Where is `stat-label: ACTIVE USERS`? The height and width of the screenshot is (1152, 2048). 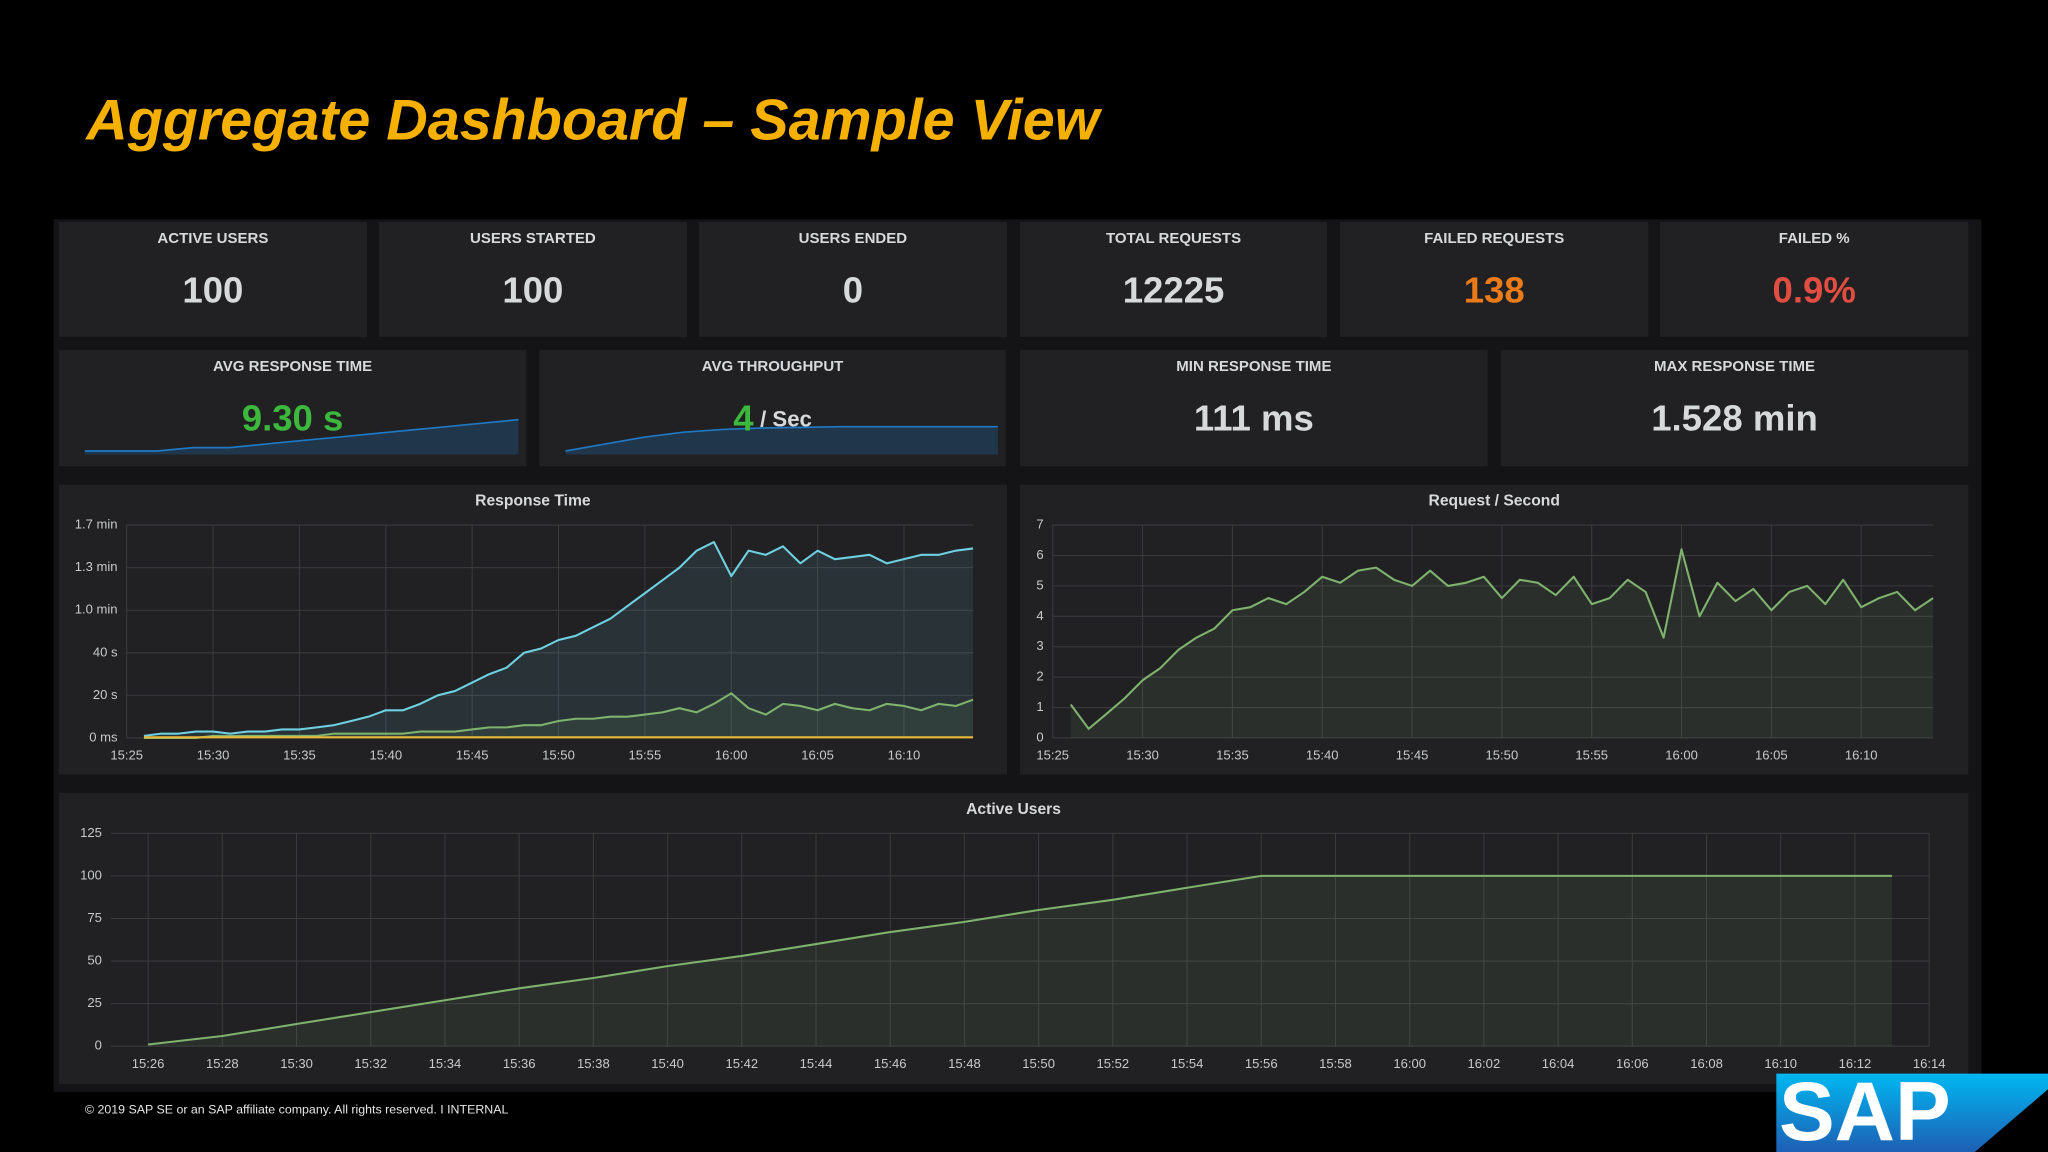 stat-label: ACTIVE USERS is located at coordinates (212, 238).